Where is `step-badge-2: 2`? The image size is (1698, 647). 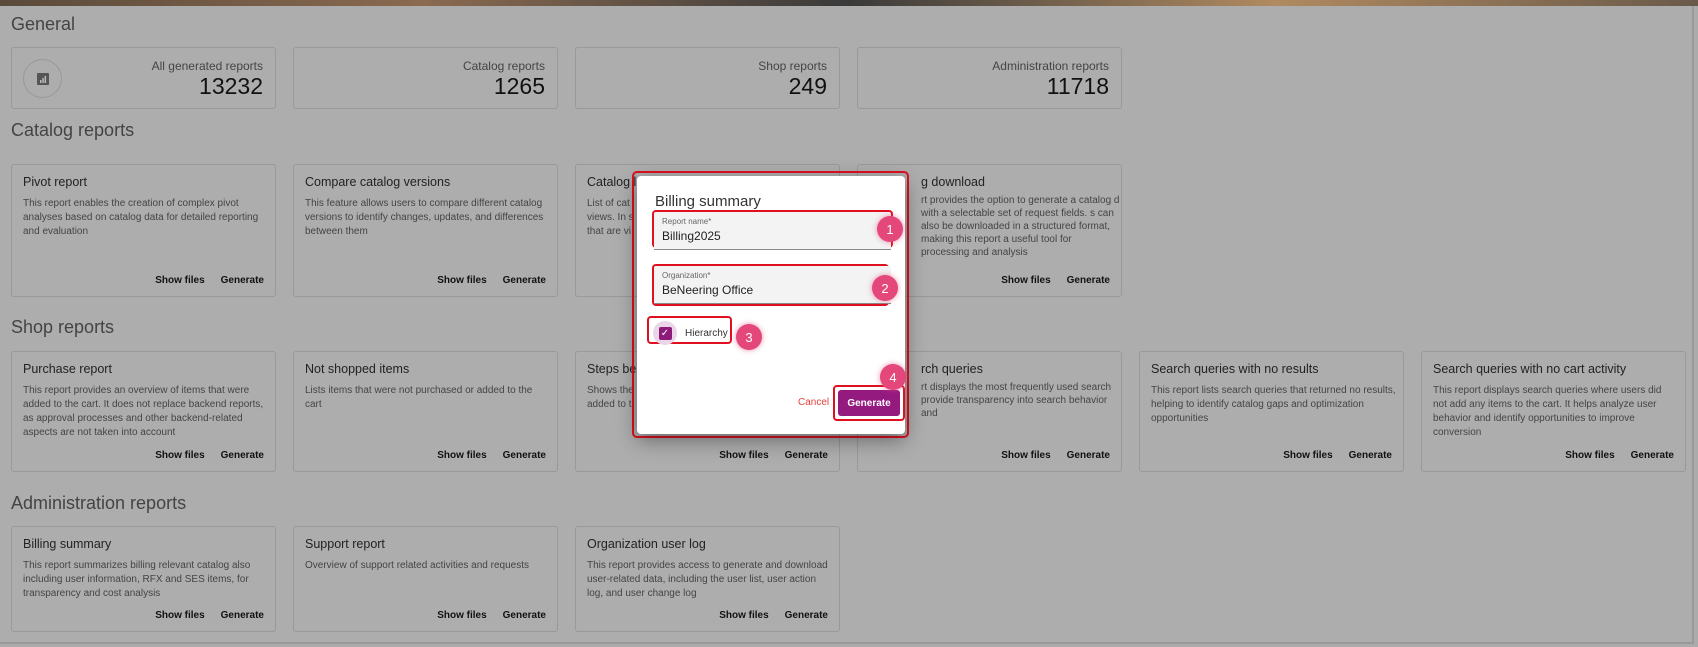
step-badge-2: 2 is located at coordinates (885, 288).